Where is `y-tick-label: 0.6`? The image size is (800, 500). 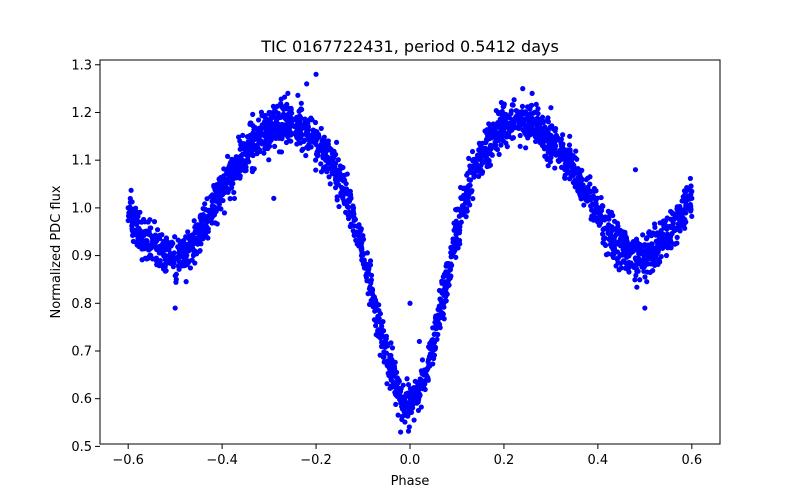
y-tick-label: 0.6 is located at coordinates (81, 399).